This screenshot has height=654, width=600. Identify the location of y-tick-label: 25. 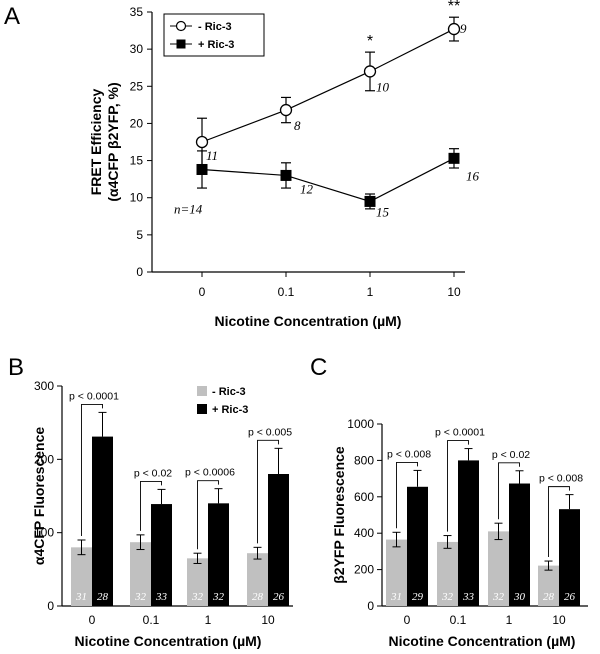
(137, 86).